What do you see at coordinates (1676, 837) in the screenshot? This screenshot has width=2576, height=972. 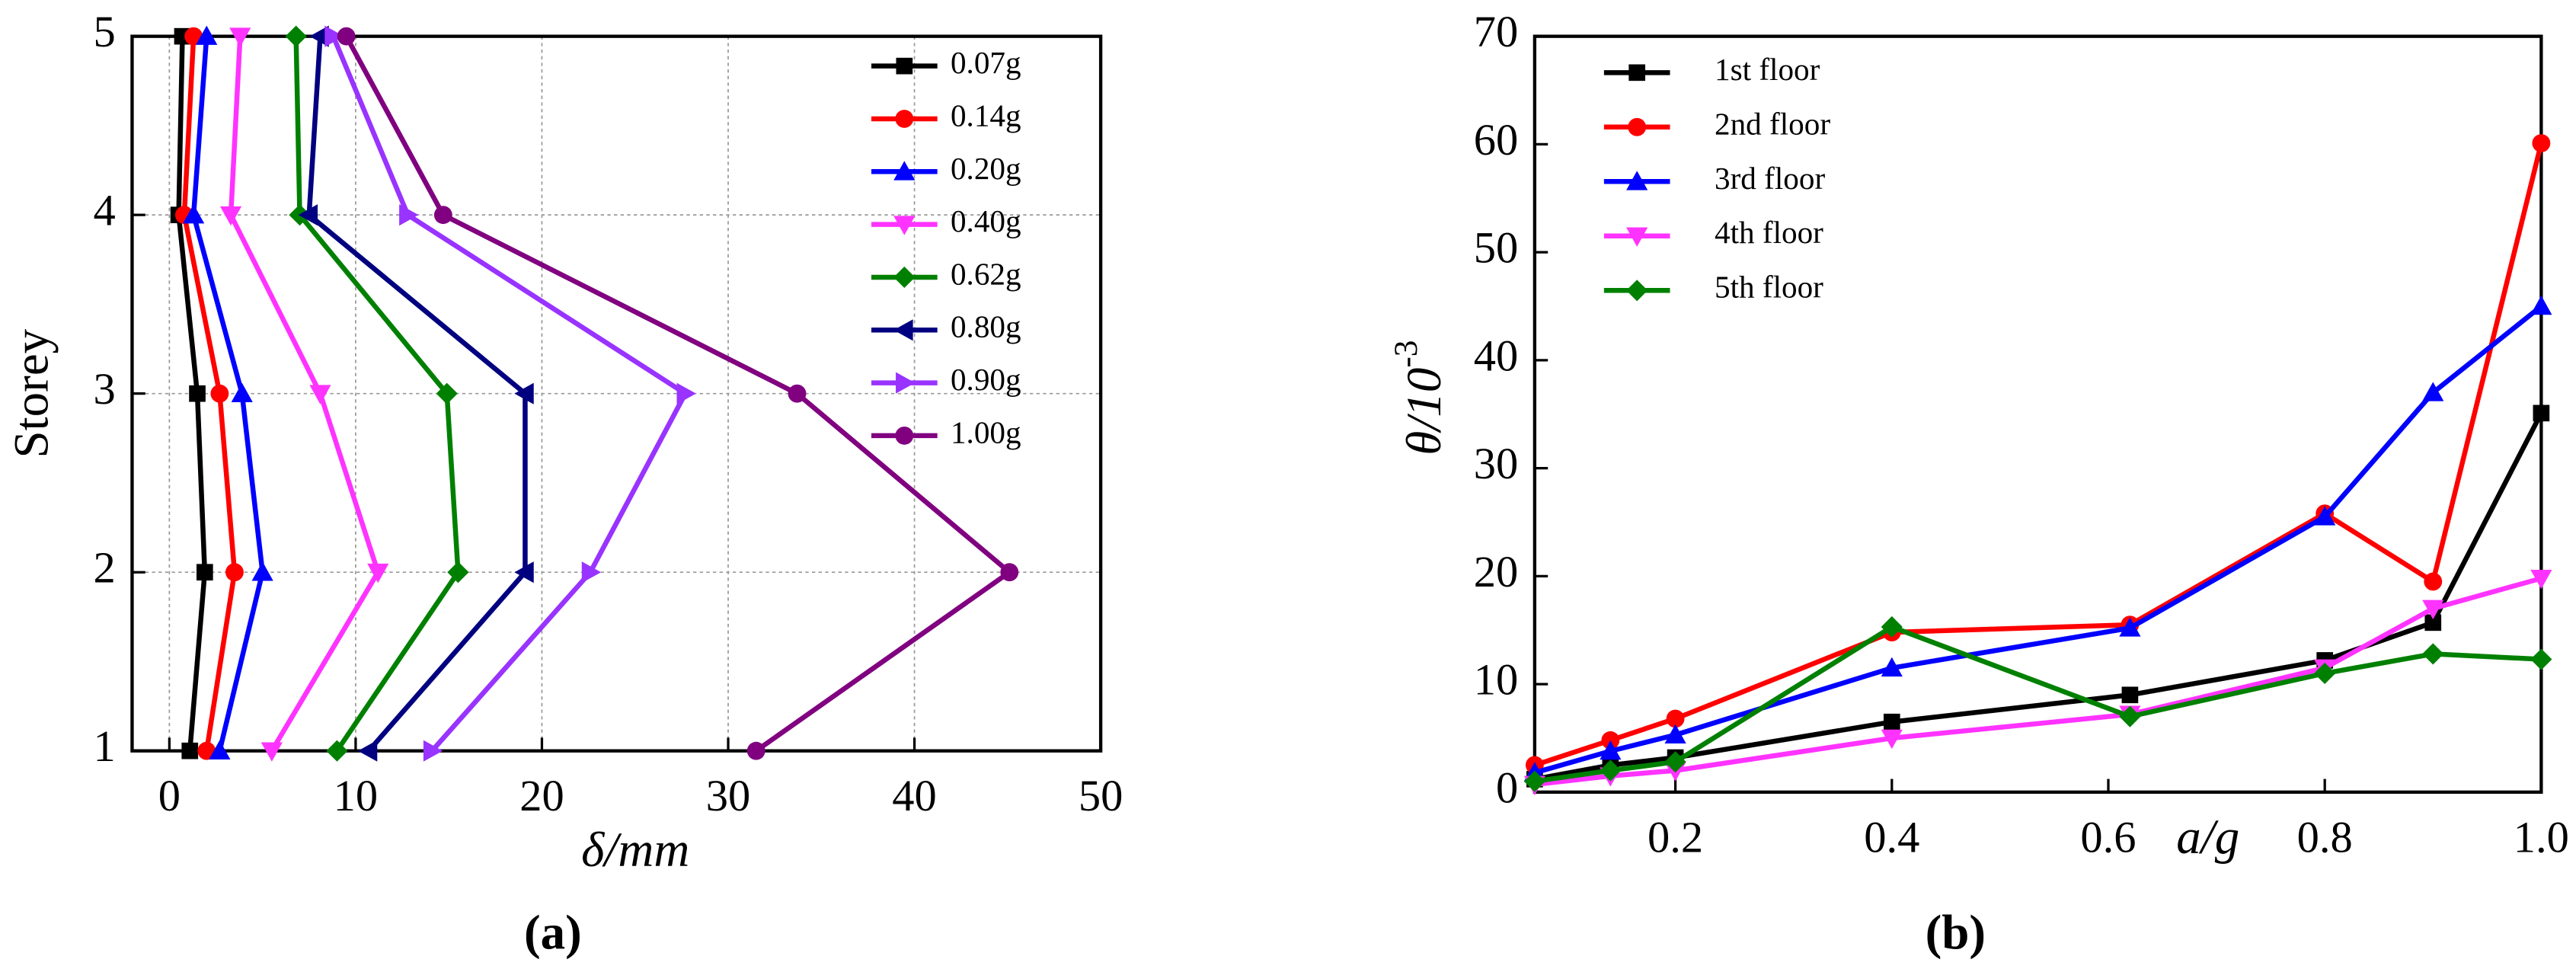 I see `x-tick-label: 0.2` at bounding box center [1676, 837].